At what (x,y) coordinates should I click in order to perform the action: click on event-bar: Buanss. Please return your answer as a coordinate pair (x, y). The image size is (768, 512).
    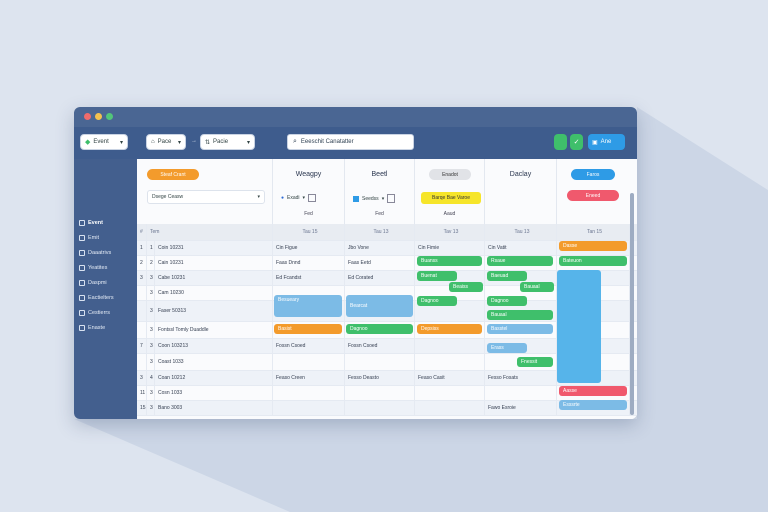
    Looking at the image, I should click on (449, 261).